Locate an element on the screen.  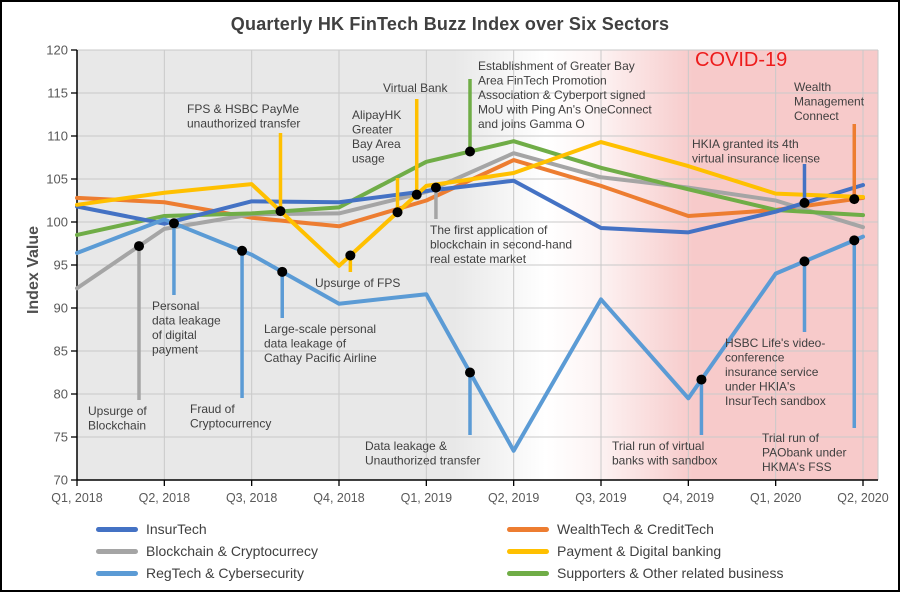
y-tick-label: 105 is located at coordinates (57, 179).